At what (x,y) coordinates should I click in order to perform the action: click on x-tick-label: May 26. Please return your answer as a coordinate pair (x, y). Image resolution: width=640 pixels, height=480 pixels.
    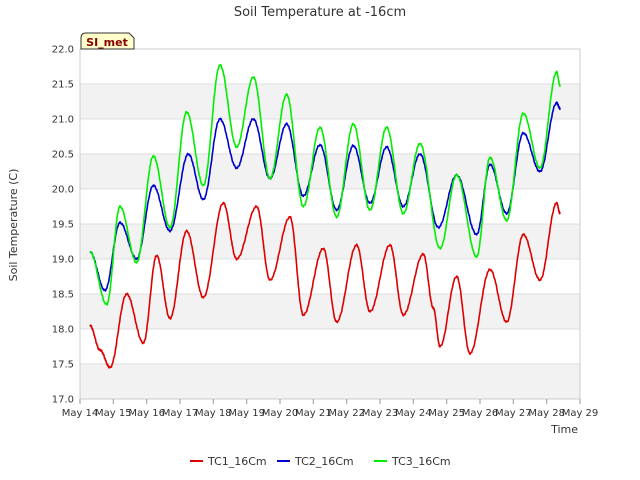
    Looking at the image, I should click on (480, 413).